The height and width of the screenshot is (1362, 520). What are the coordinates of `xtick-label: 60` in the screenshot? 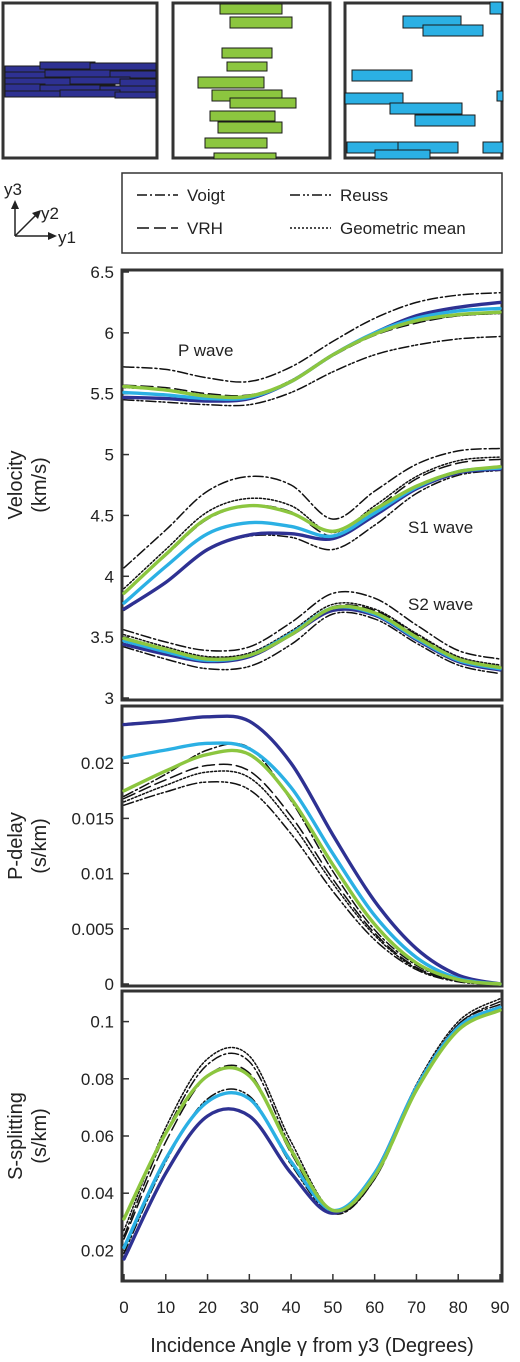 It's located at (374, 1307).